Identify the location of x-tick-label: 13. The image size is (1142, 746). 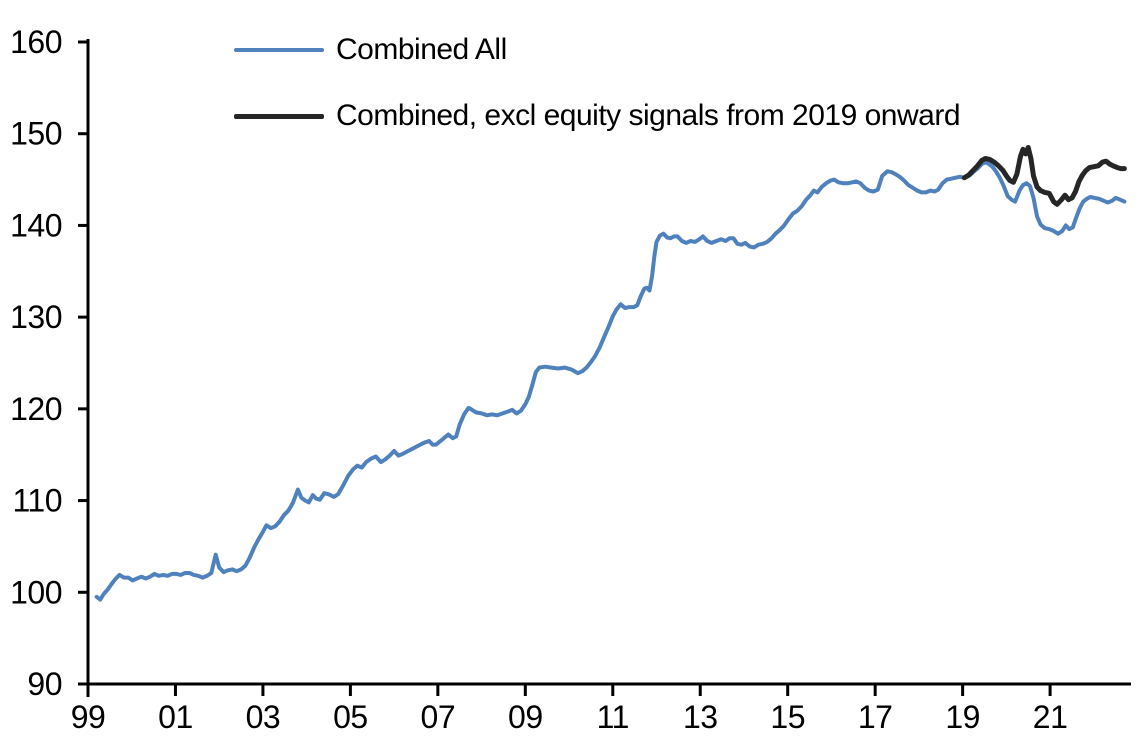
(700, 717).